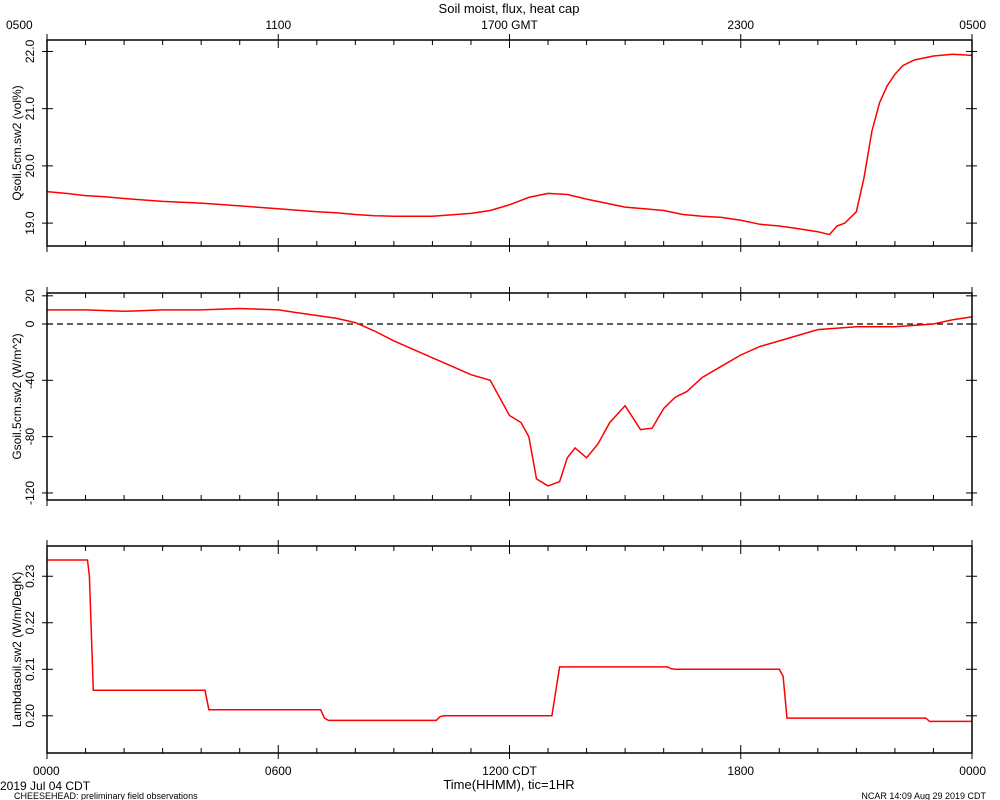 The image size is (1000, 800). Describe the element at coordinates (30, 576) in the screenshot. I see `y-tick-label: 0.23` at that location.